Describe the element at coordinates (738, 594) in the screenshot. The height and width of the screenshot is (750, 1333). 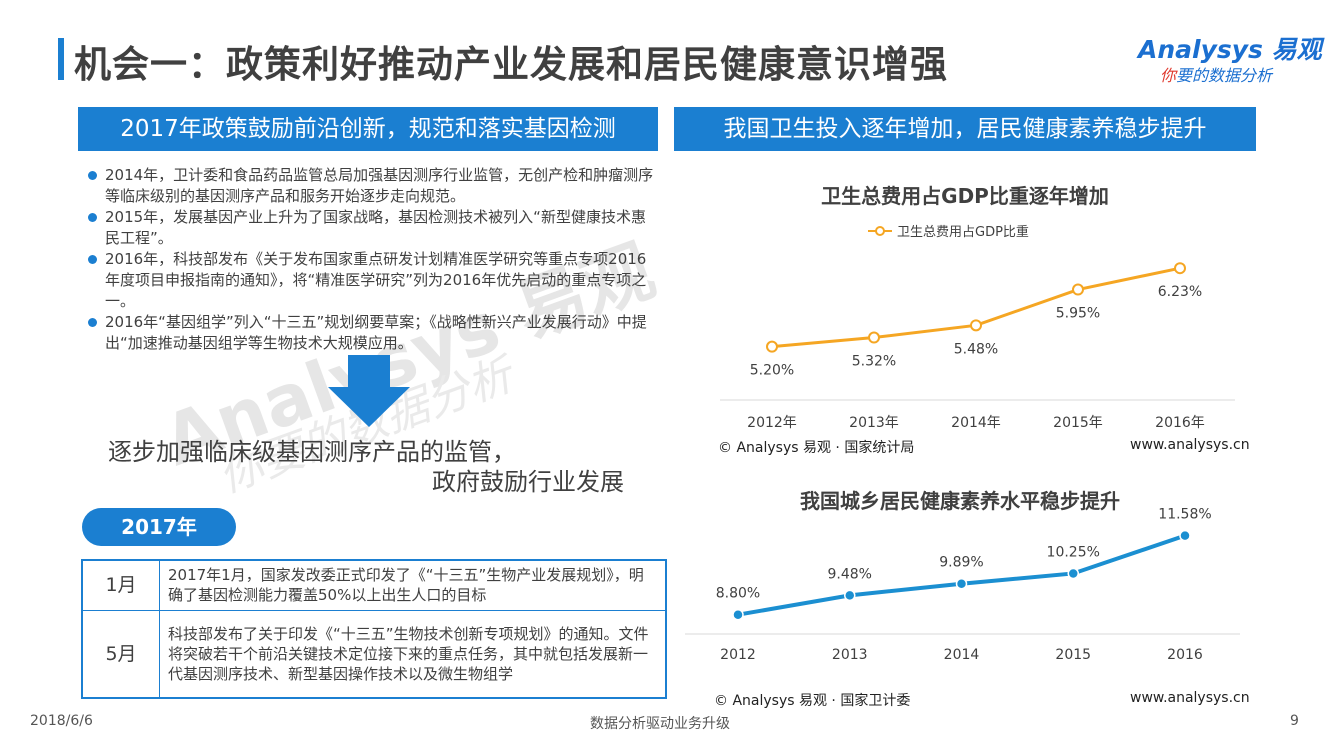
I see `data-label: 8.80%` at that location.